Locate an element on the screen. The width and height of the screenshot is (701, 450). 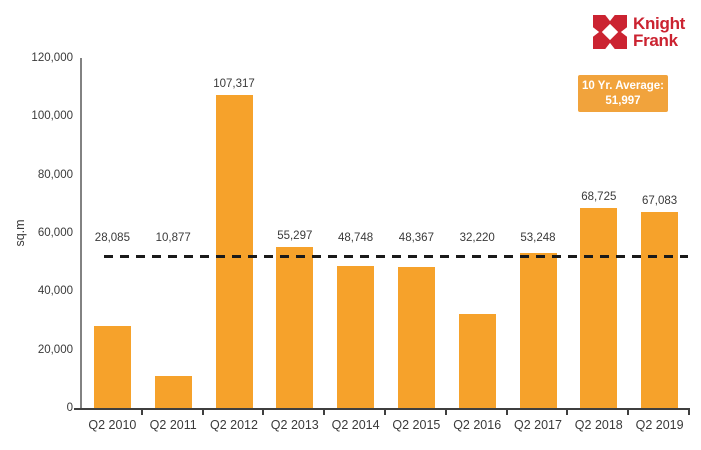
y-tick-label: 40,000 is located at coordinates (55, 291).